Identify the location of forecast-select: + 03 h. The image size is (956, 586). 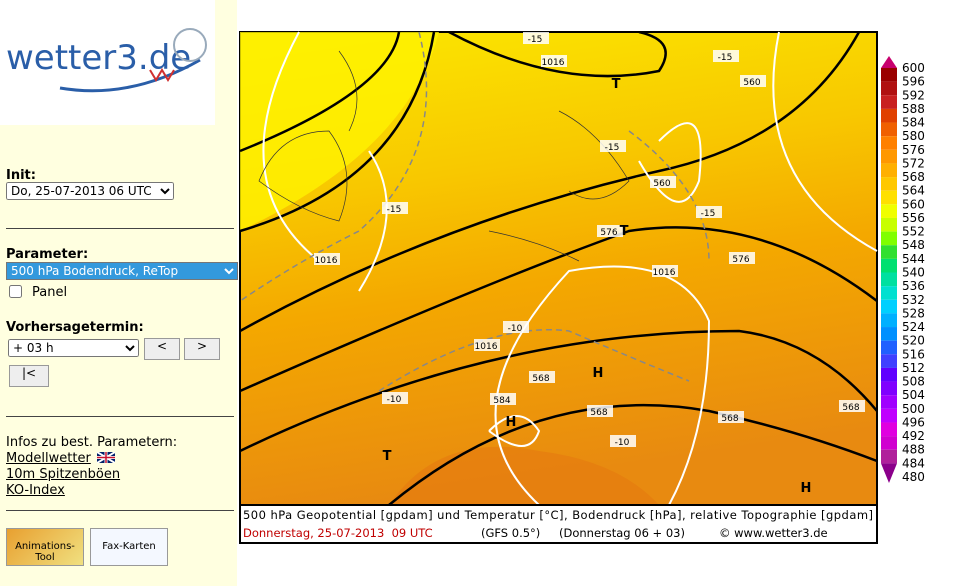
(73, 348).